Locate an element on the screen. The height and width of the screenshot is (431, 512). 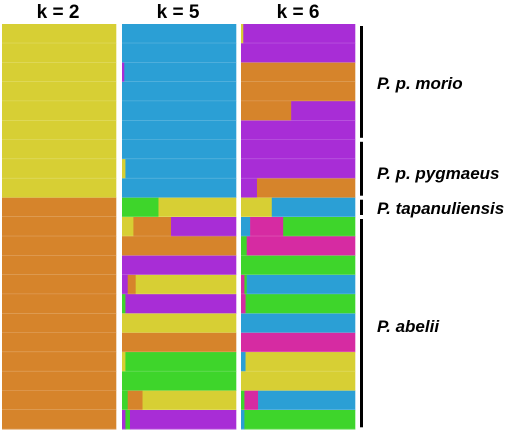
group-label-p-abelii: P. abelii is located at coordinates (408, 326).